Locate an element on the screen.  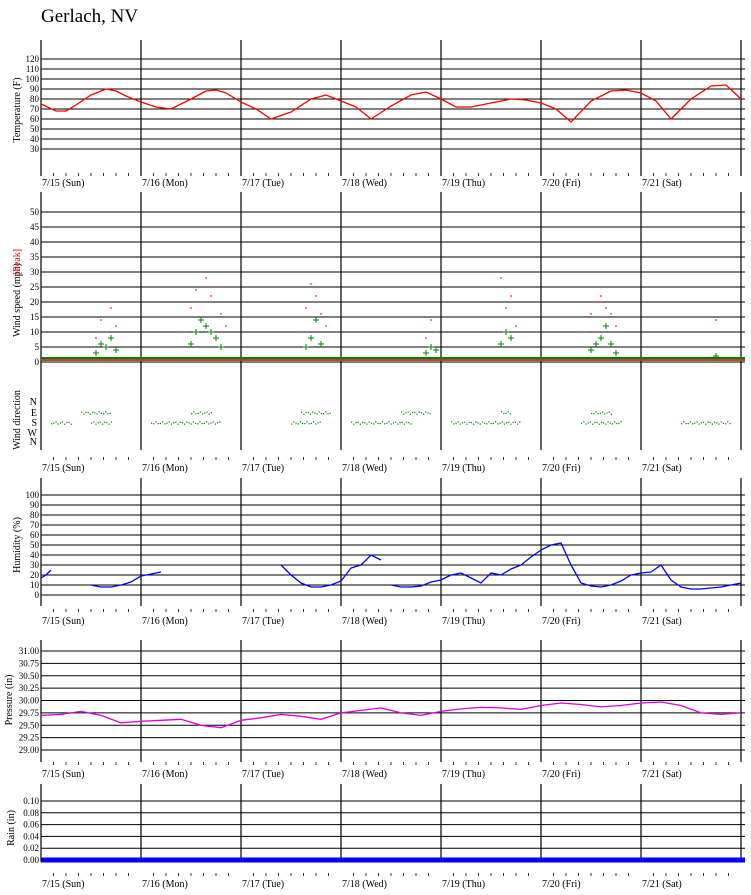
humidity-tick-label: 60 is located at coordinates (35, 535).